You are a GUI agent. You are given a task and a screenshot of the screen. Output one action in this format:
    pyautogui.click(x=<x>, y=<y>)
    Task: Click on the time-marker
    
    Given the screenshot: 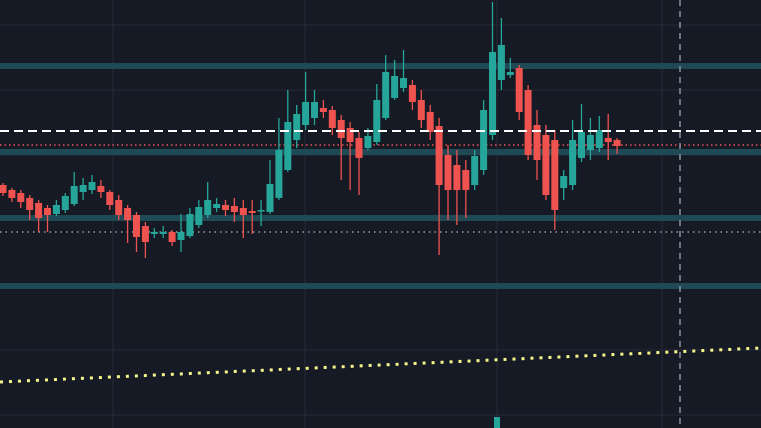 What is the action you would take?
    pyautogui.click(x=497, y=422)
    